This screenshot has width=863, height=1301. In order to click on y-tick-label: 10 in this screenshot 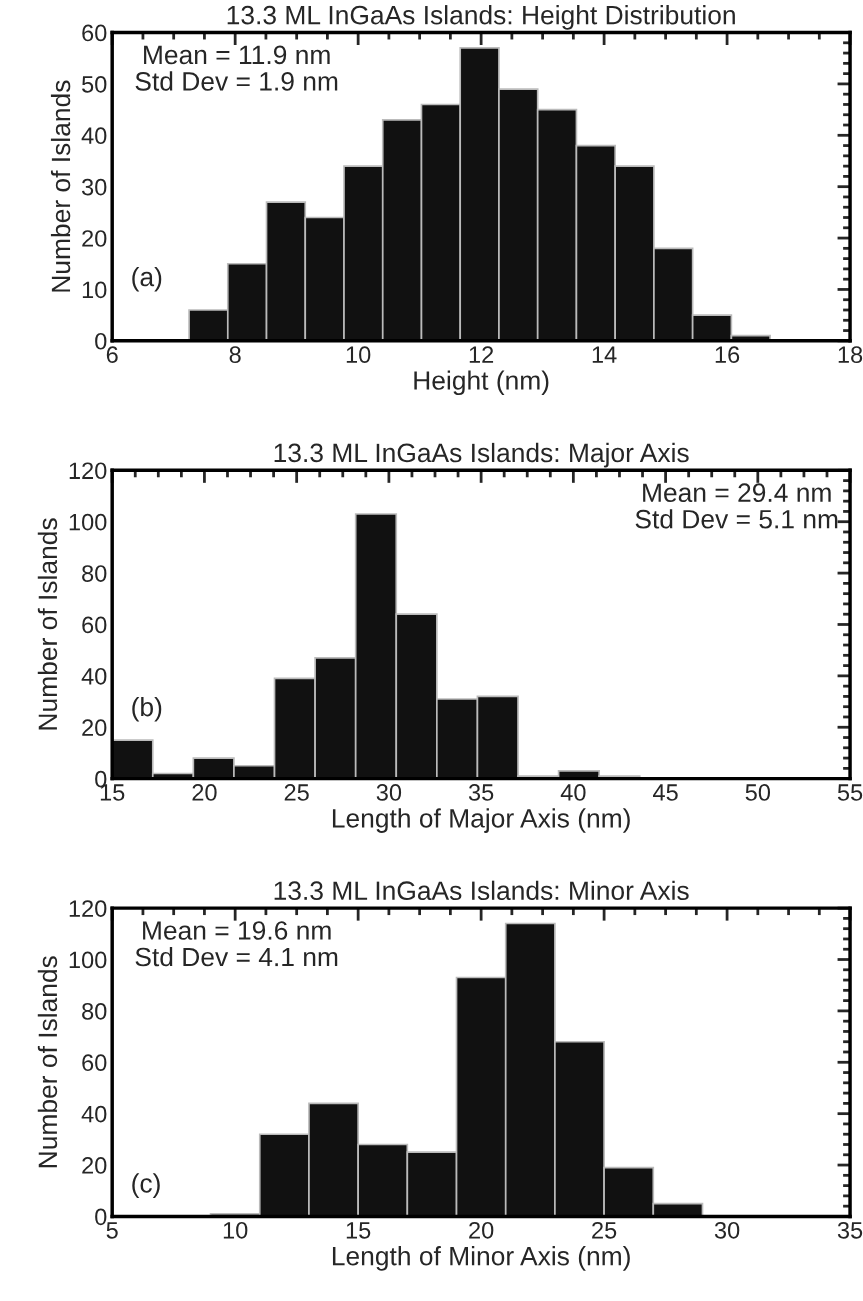, I will do `click(94, 290)`.